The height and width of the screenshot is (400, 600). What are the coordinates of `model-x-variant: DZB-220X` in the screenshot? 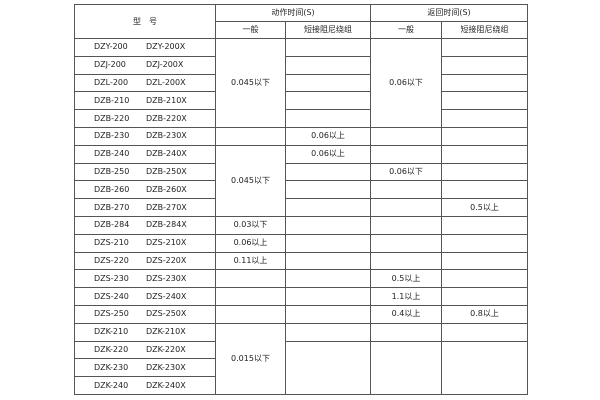 It's located at (166, 118).